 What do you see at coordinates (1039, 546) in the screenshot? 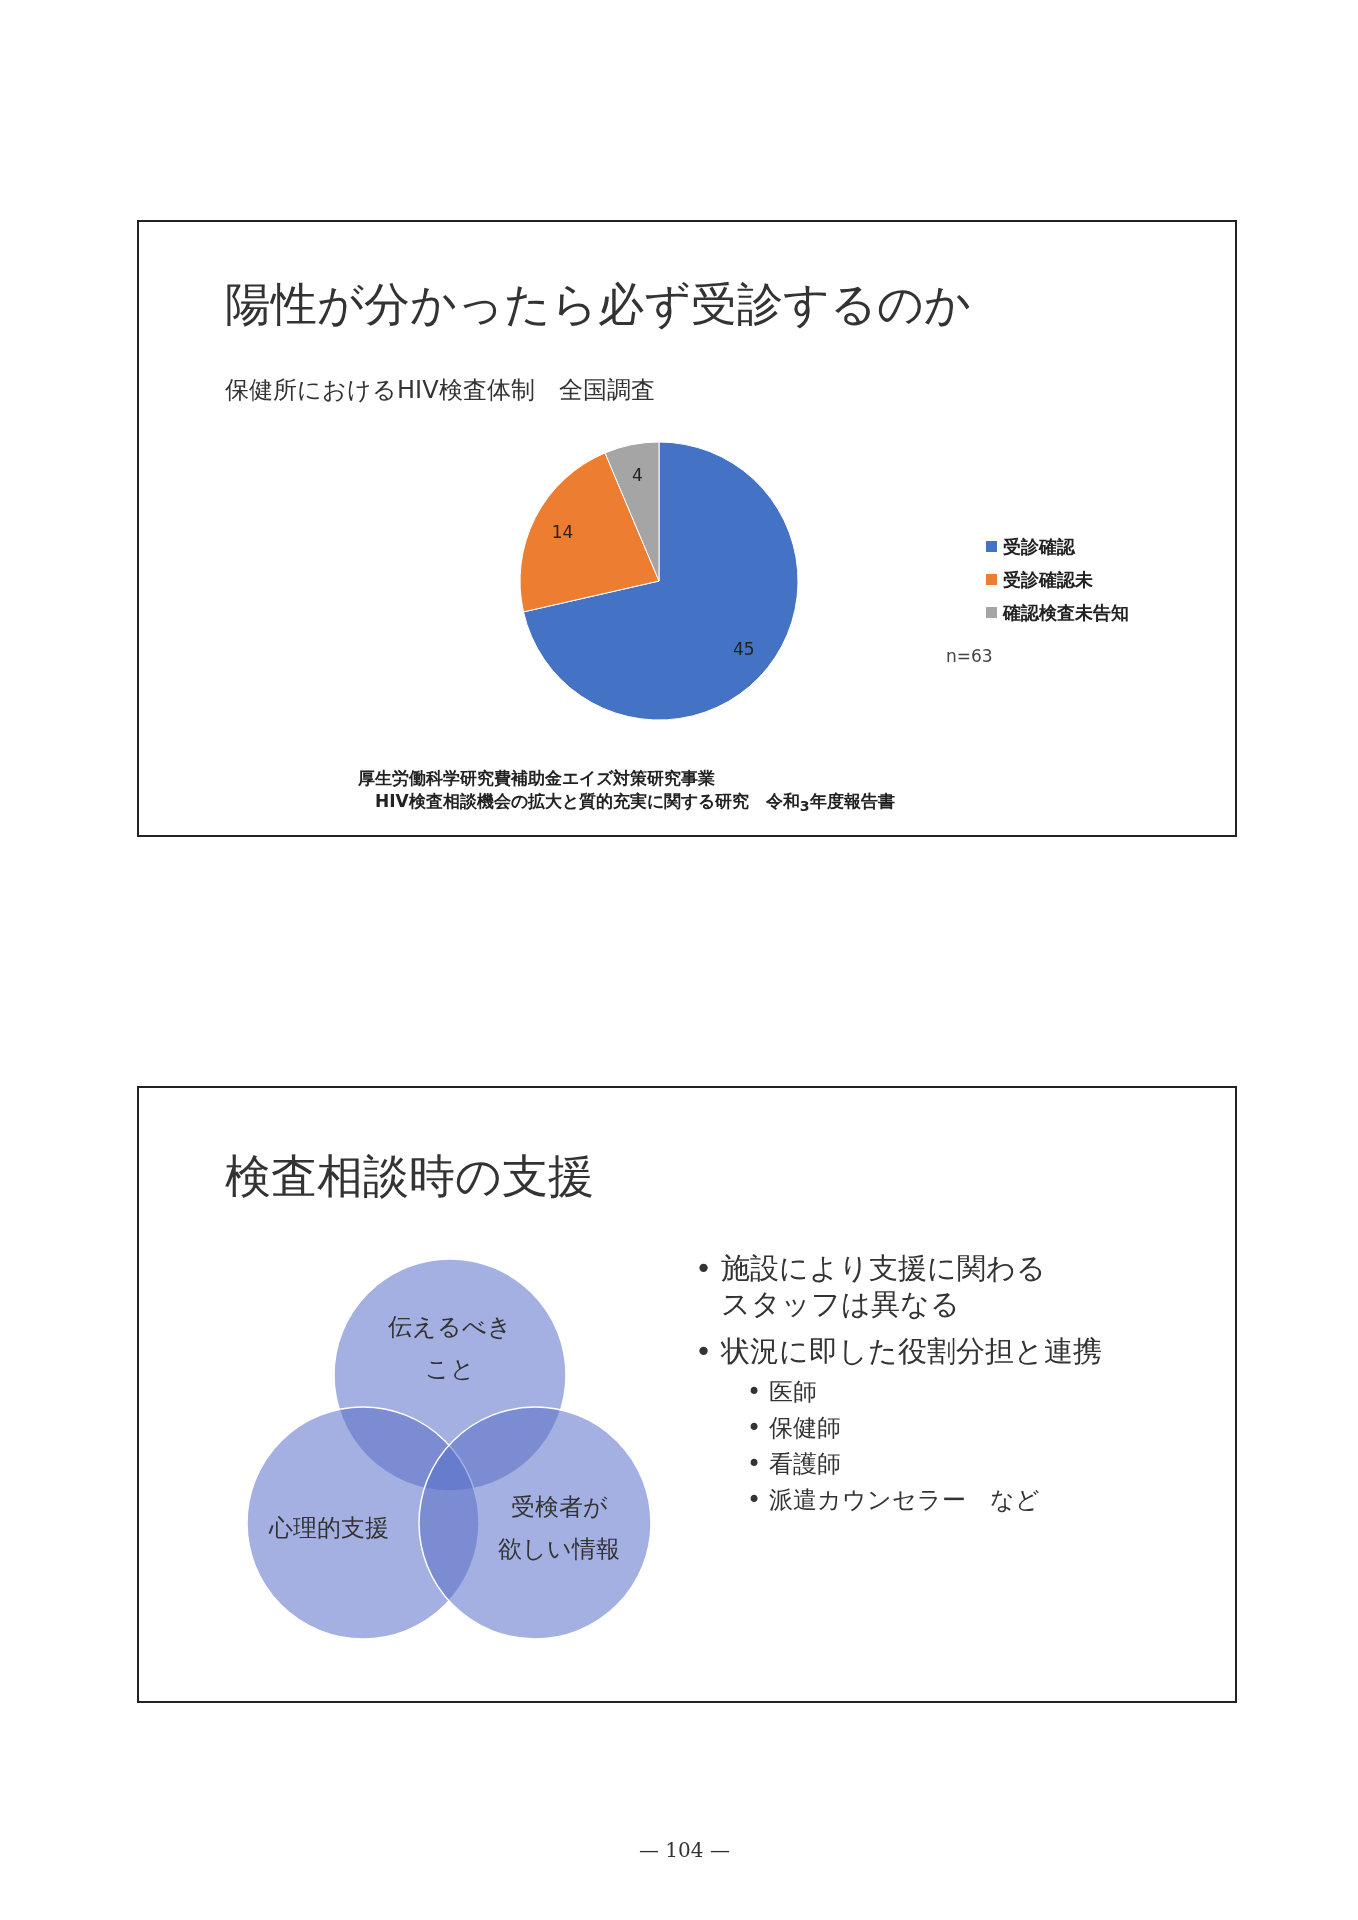
I see `legend-label: 受診確認` at bounding box center [1039, 546].